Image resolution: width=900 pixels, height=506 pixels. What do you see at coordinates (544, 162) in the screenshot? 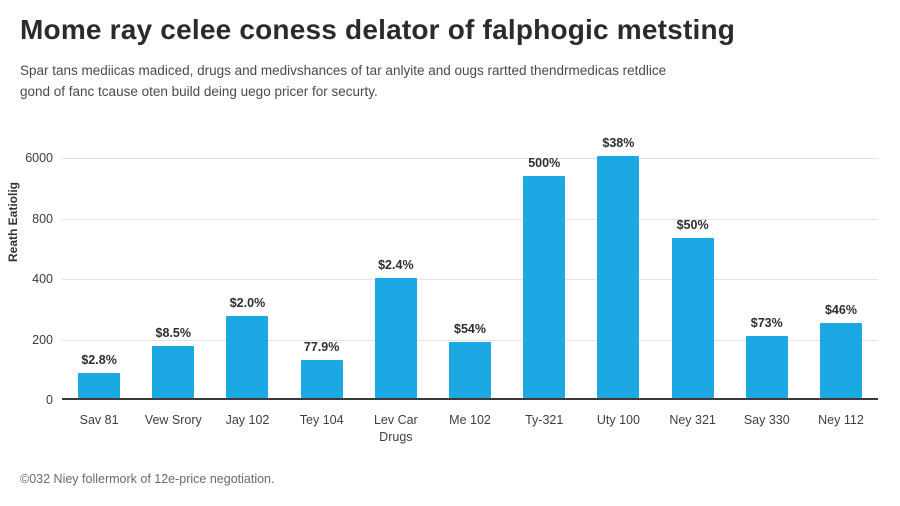
I see `bar-value-label: 500%` at bounding box center [544, 162].